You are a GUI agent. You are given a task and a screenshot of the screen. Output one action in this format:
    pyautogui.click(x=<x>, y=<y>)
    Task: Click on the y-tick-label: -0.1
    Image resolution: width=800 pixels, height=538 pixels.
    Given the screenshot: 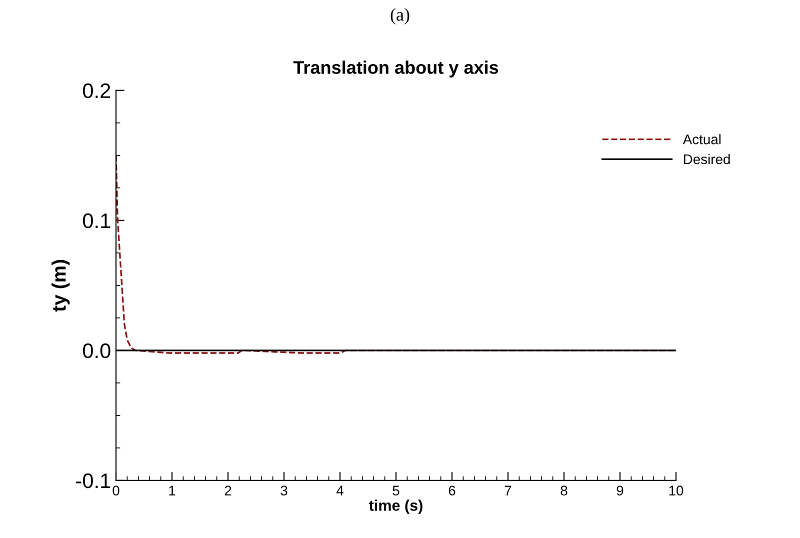 What is the action you would take?
    pyautogui.click(x=93, y=480)
    